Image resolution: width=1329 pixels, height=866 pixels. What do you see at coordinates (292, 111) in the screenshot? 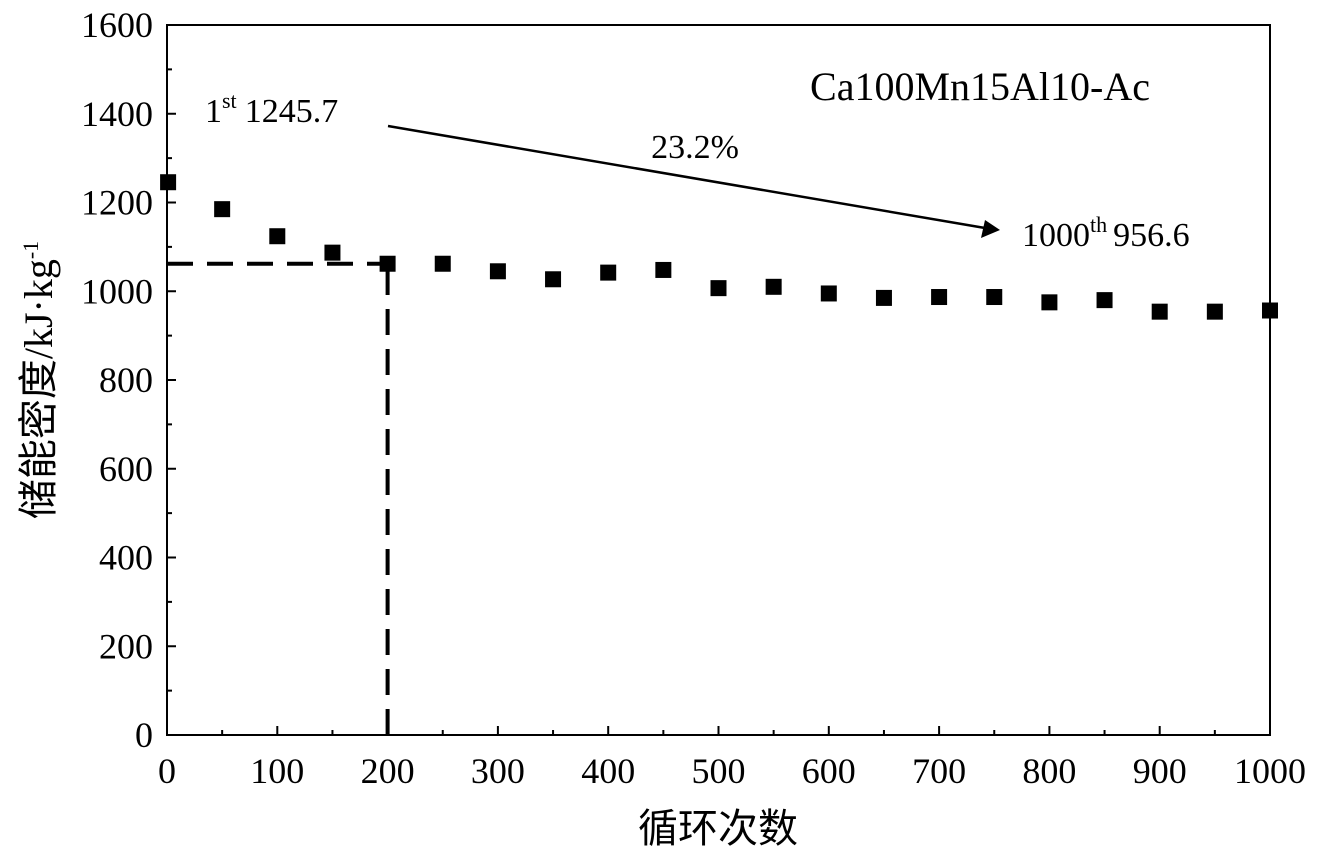
I see `first-cycle-value: 1245.7` at bounding box center [292, 111].